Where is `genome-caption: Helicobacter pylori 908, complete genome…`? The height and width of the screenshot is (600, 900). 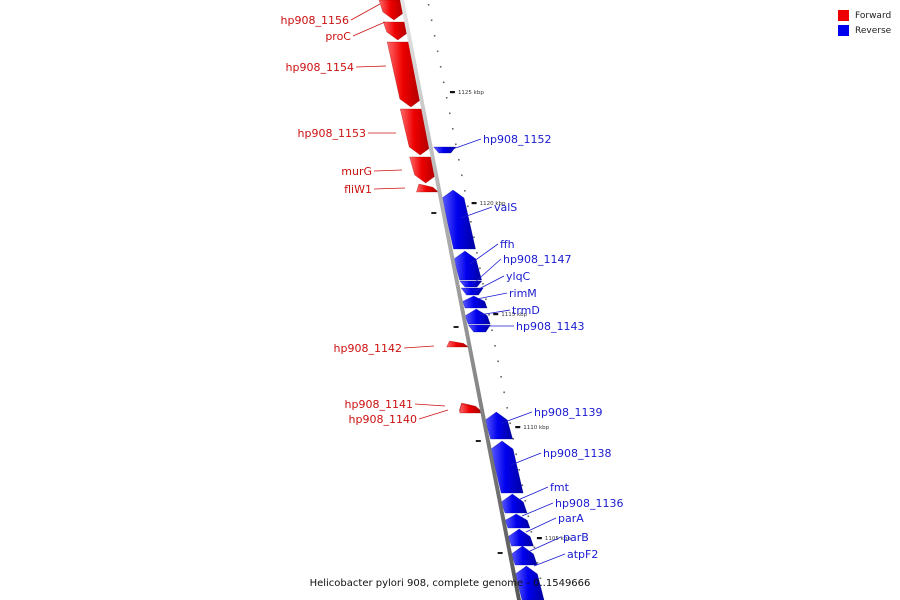 genome-caption: Helicobacter pylori 908, complete genome… is located at coordinates (450, 583).